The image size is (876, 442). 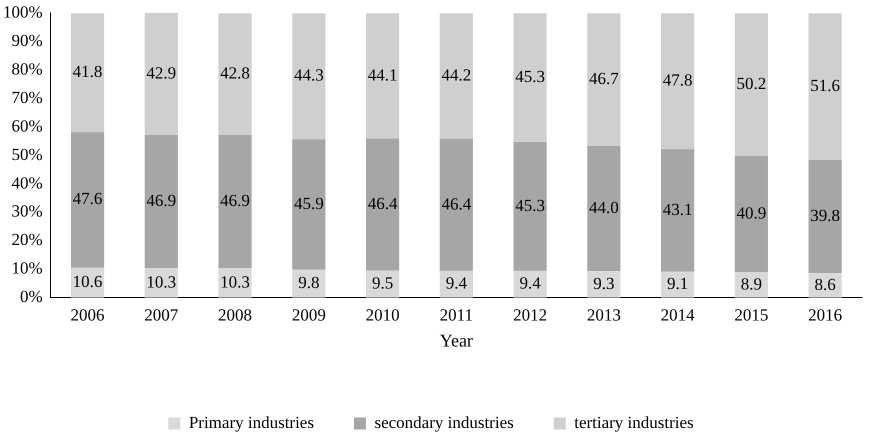 I want to click on y-tick-label: 20%, so click(x=27, y=240).